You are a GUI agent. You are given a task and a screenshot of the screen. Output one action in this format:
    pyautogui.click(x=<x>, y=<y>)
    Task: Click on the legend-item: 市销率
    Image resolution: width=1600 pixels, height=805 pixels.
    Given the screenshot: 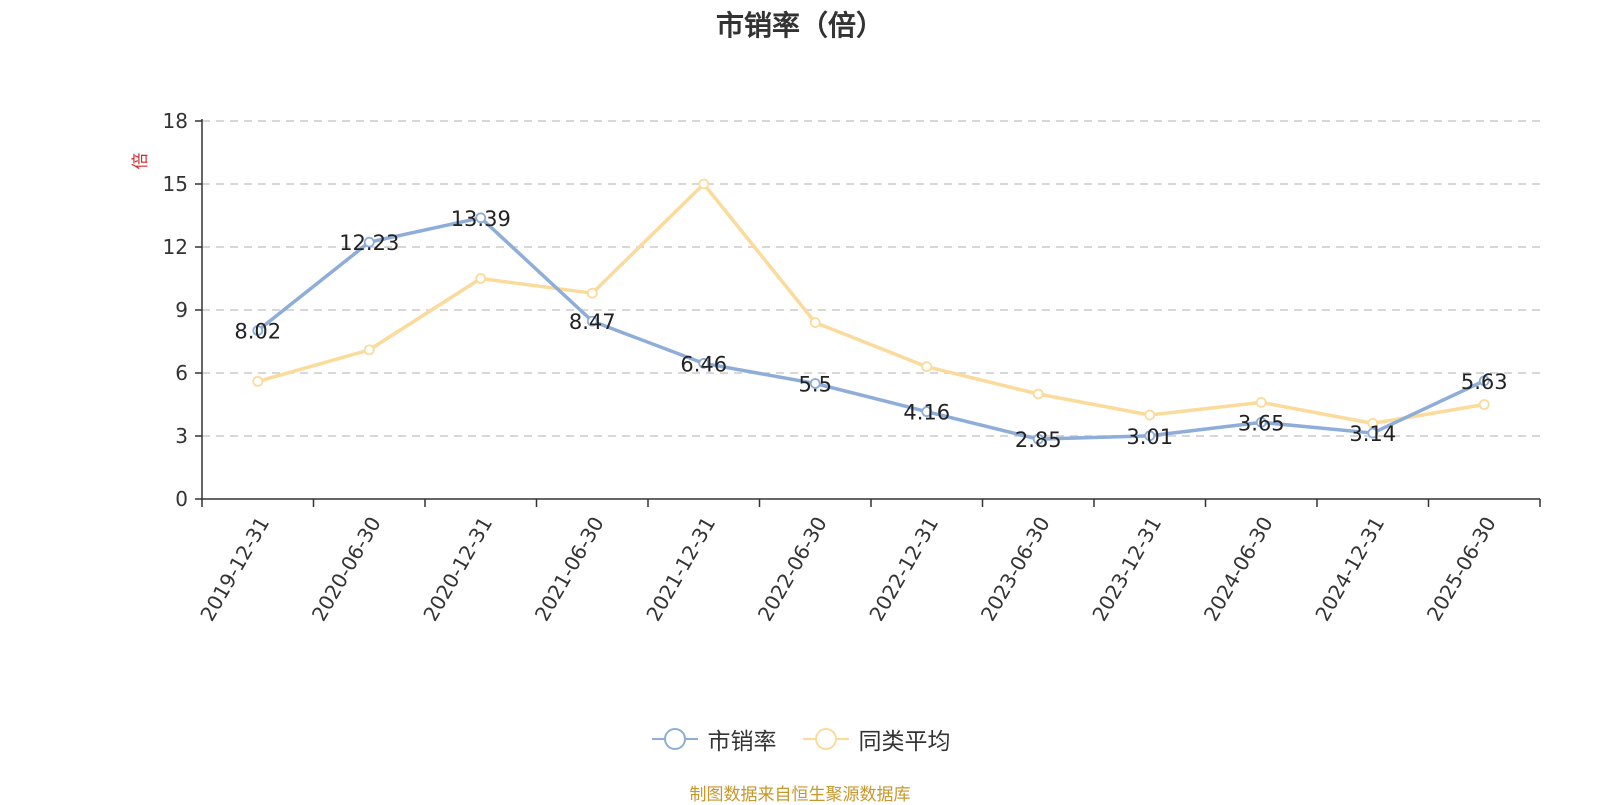 What is the action you would take?
    pyautogui.click(x=713, y=739)
    